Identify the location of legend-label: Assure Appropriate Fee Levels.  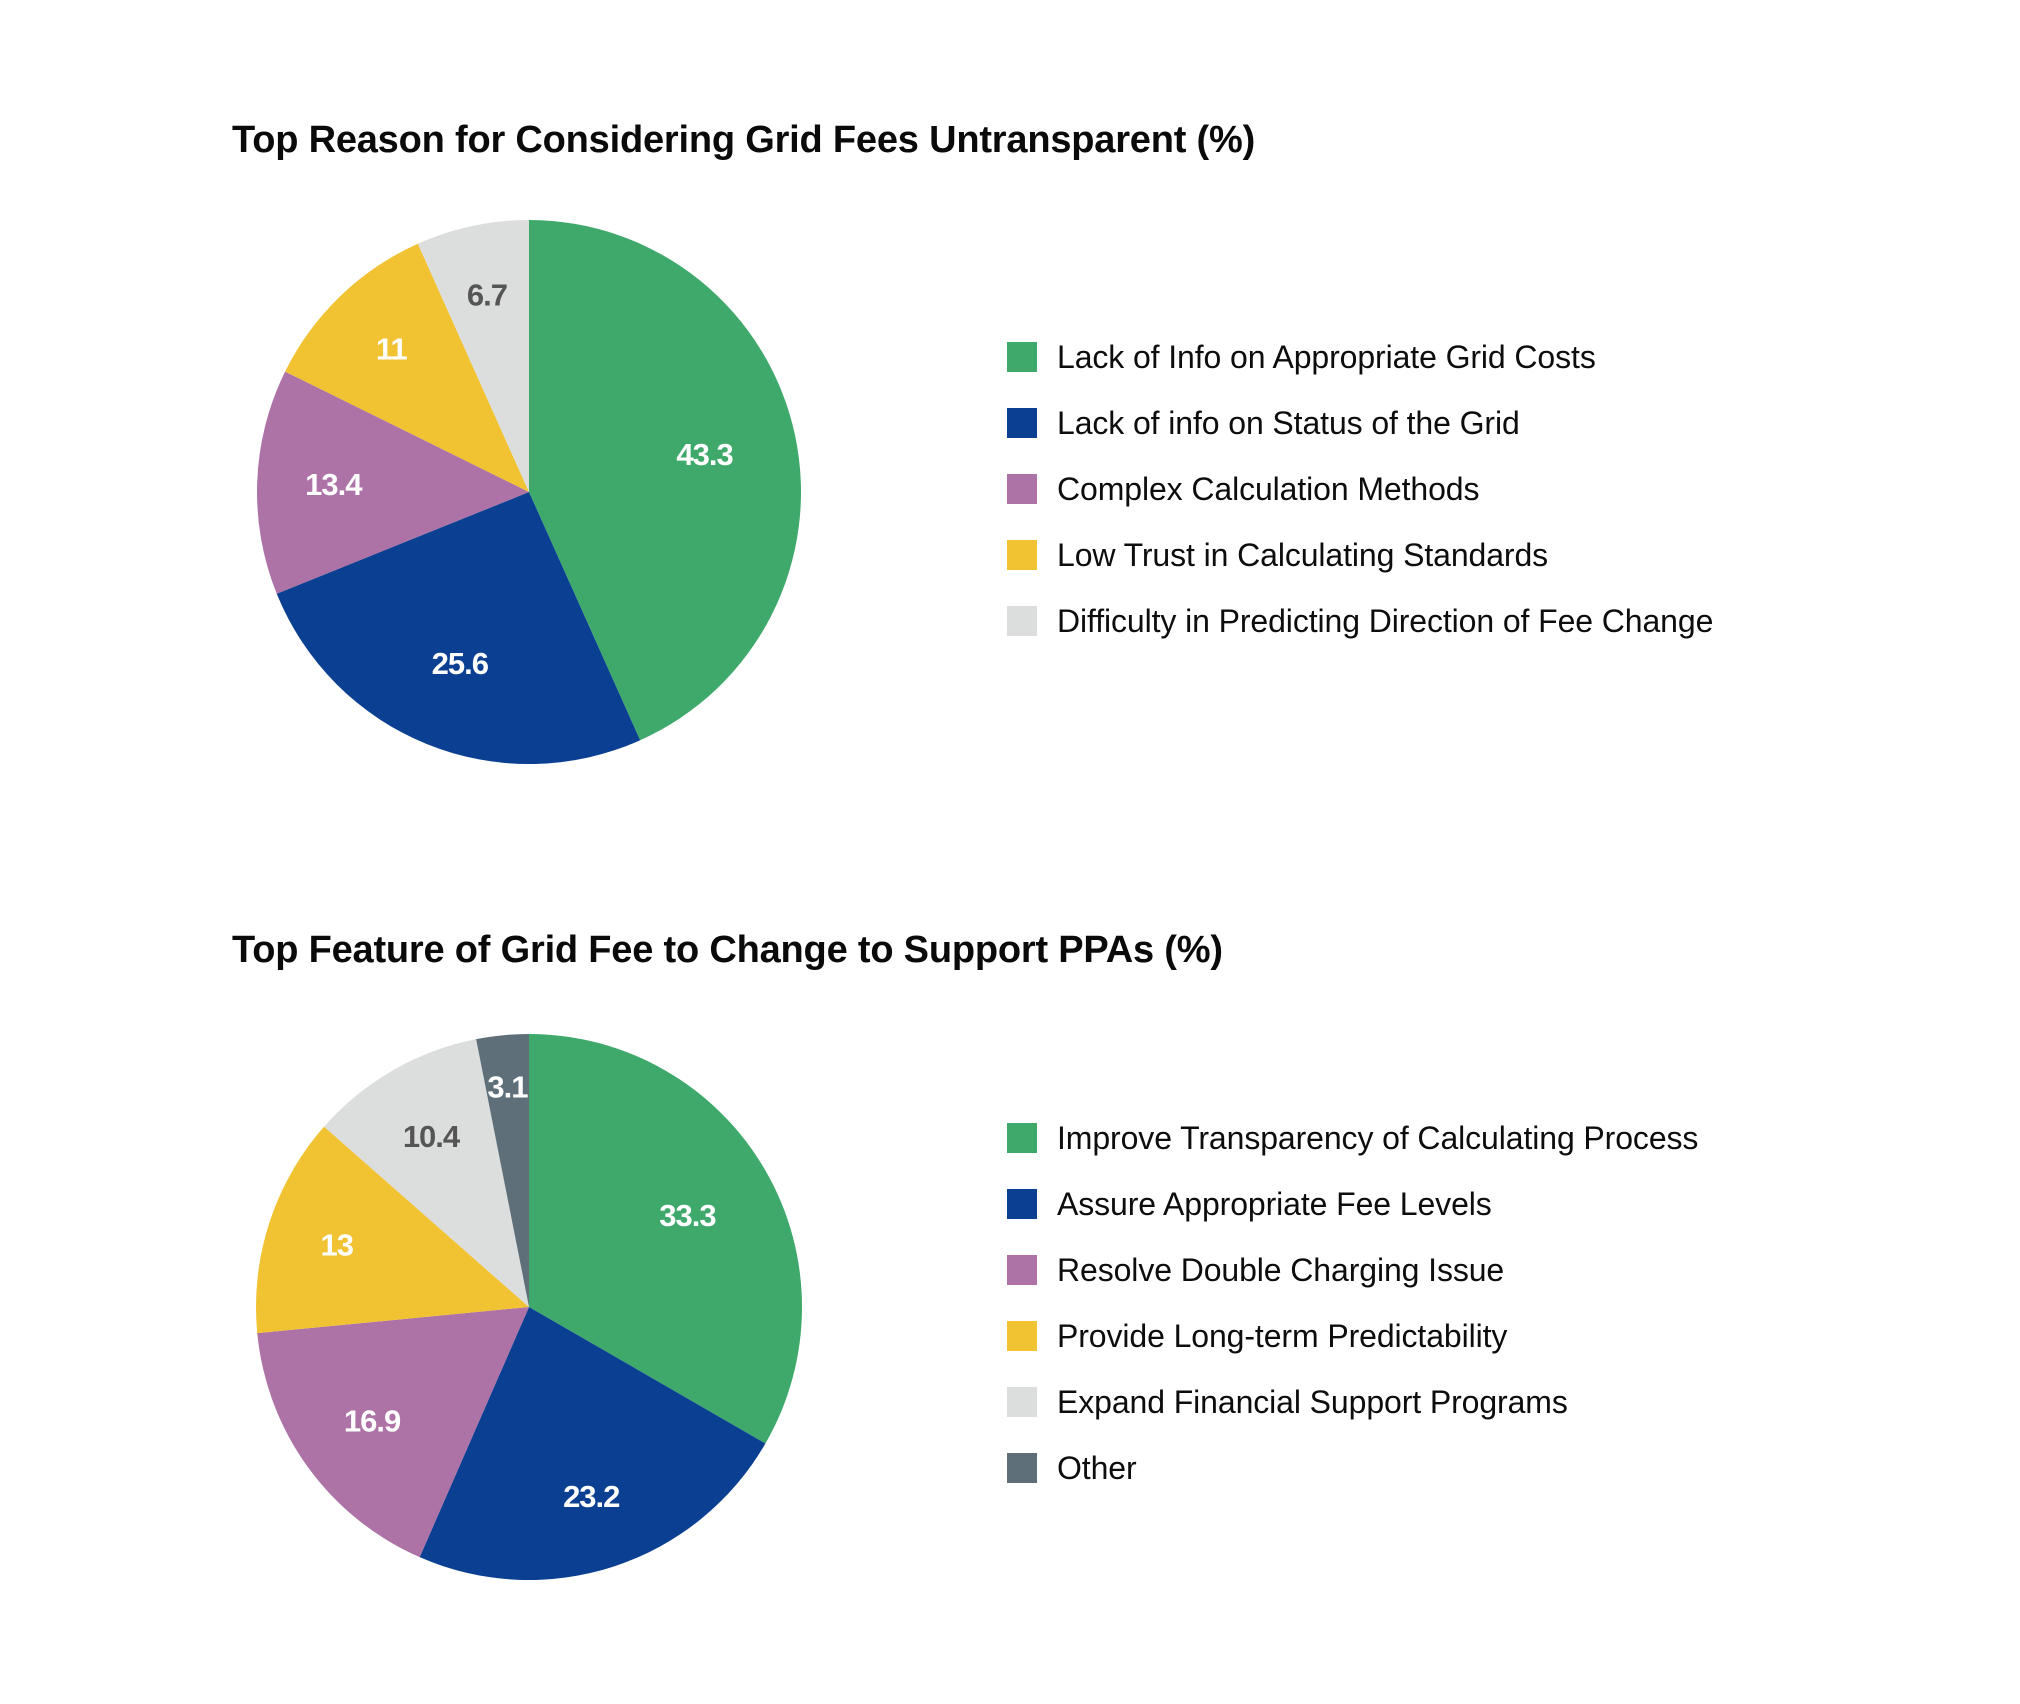
(1274, 1204).